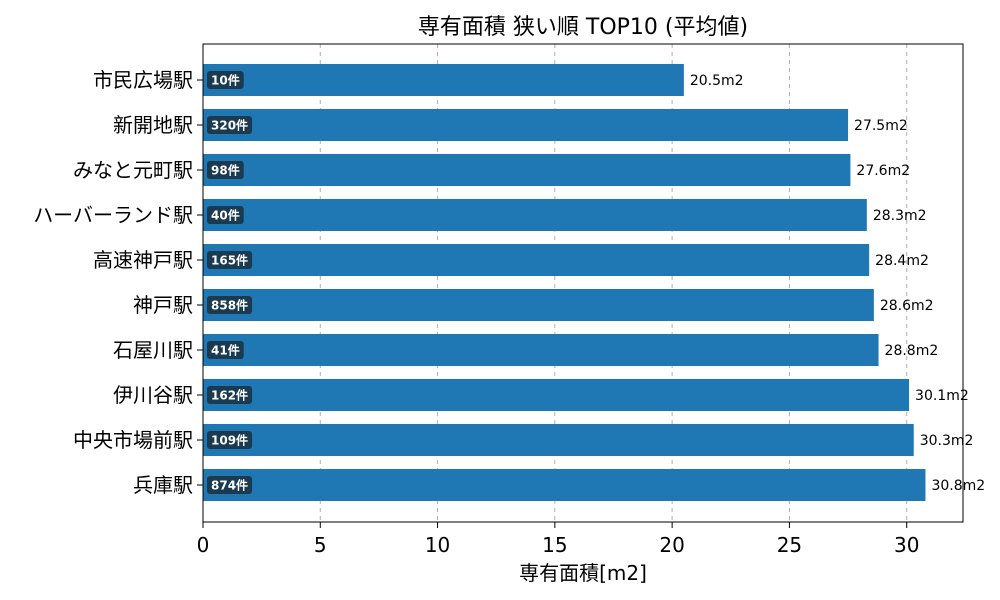 The width and height of the screenshot is (1000, 600). I want to click on x-tick-label: 30, so click(906, 545).